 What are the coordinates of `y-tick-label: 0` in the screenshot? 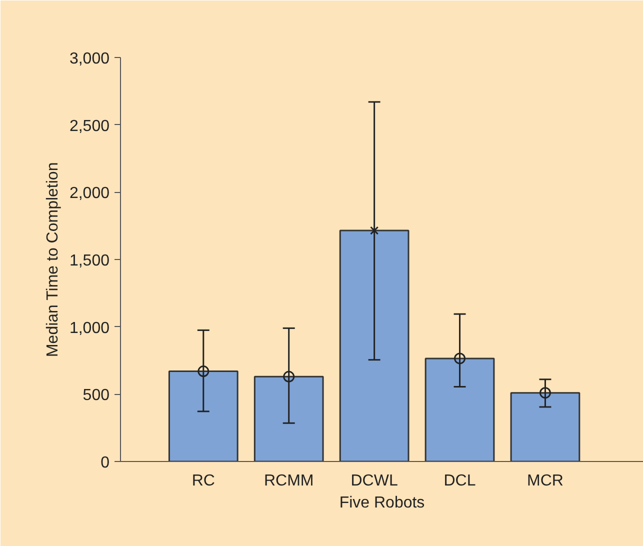 It's located at (105, 463).